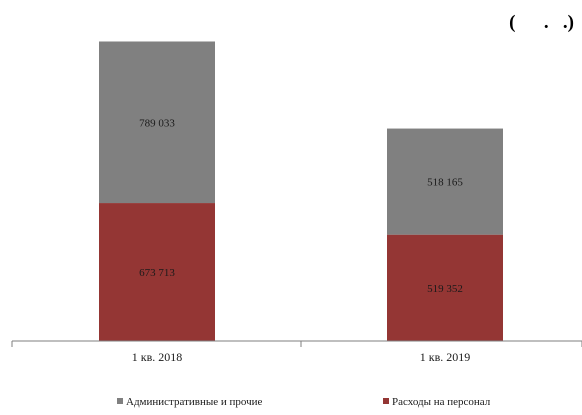 Image resolution: width=582 pixels, height=415 pixels. I want to click on data-label-admin-1: 789 033, so click(157, 123).